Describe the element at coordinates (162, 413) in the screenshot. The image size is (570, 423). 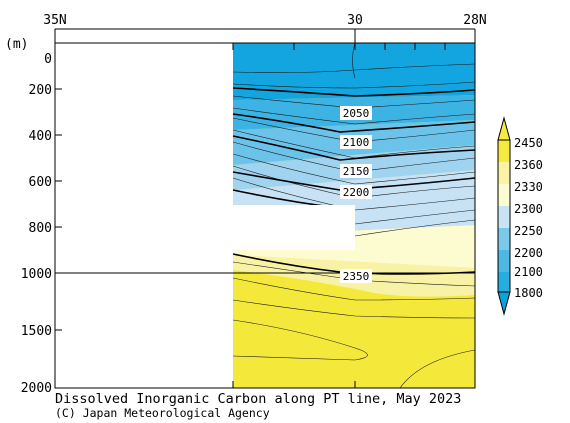
I see `chart-credit: (C) Japan Meteorological Agency` at that location.